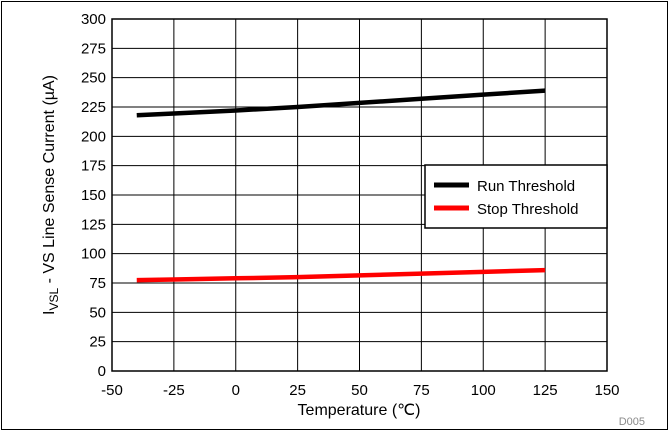 The height and width of the screenshot is (432, 671). What do you see at coordinates (93, 19) in the screenshot?
I see `y-tick-label: 300` at bounding box center [93, 19].